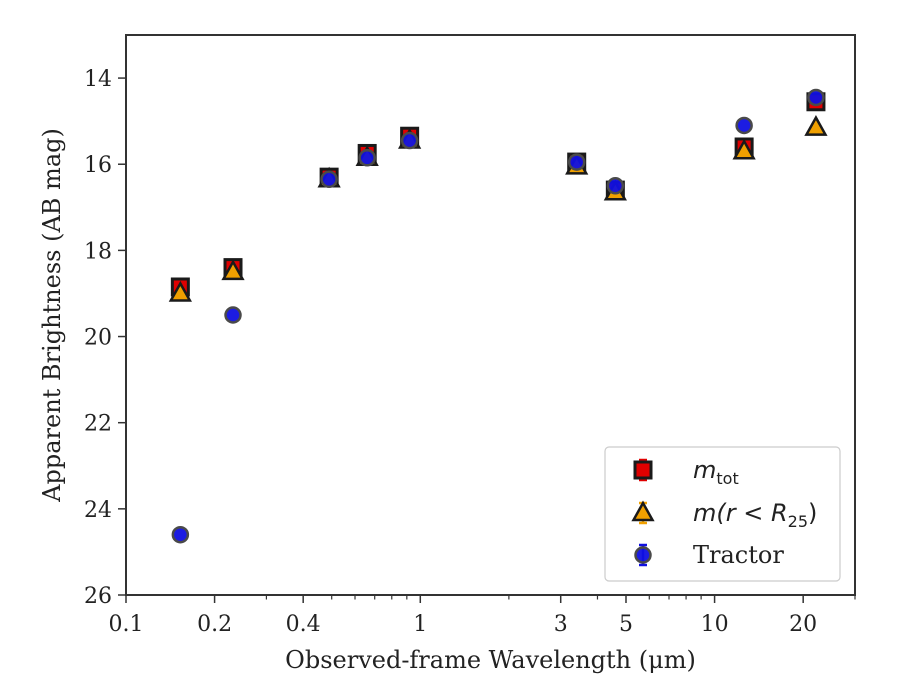 The width and height of the screenshot is (900, 700). I want to click on legend-label-tractor: Tractor, so click(738, 555).